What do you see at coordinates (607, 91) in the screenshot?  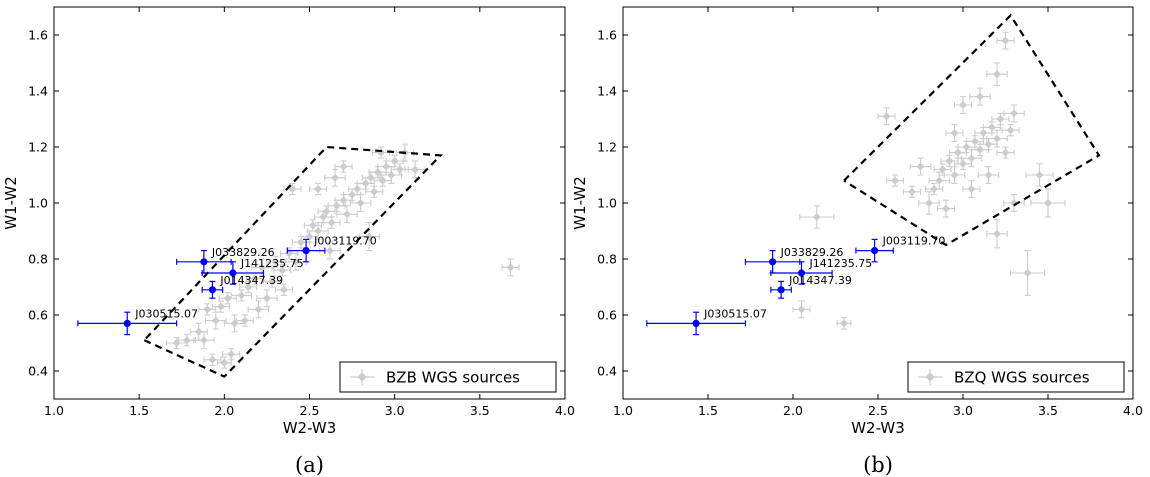 I see `y-tick-label: 1.4` at bounding box center [607, 91].